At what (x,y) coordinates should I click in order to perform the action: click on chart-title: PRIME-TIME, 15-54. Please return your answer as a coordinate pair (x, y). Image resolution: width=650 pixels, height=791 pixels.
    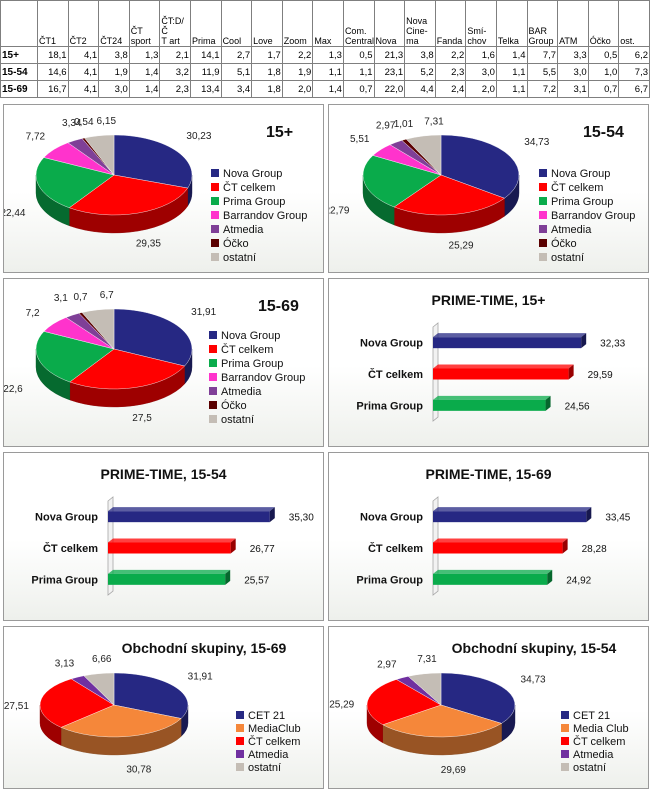
    Looking at the image, I should click on (163, 474).